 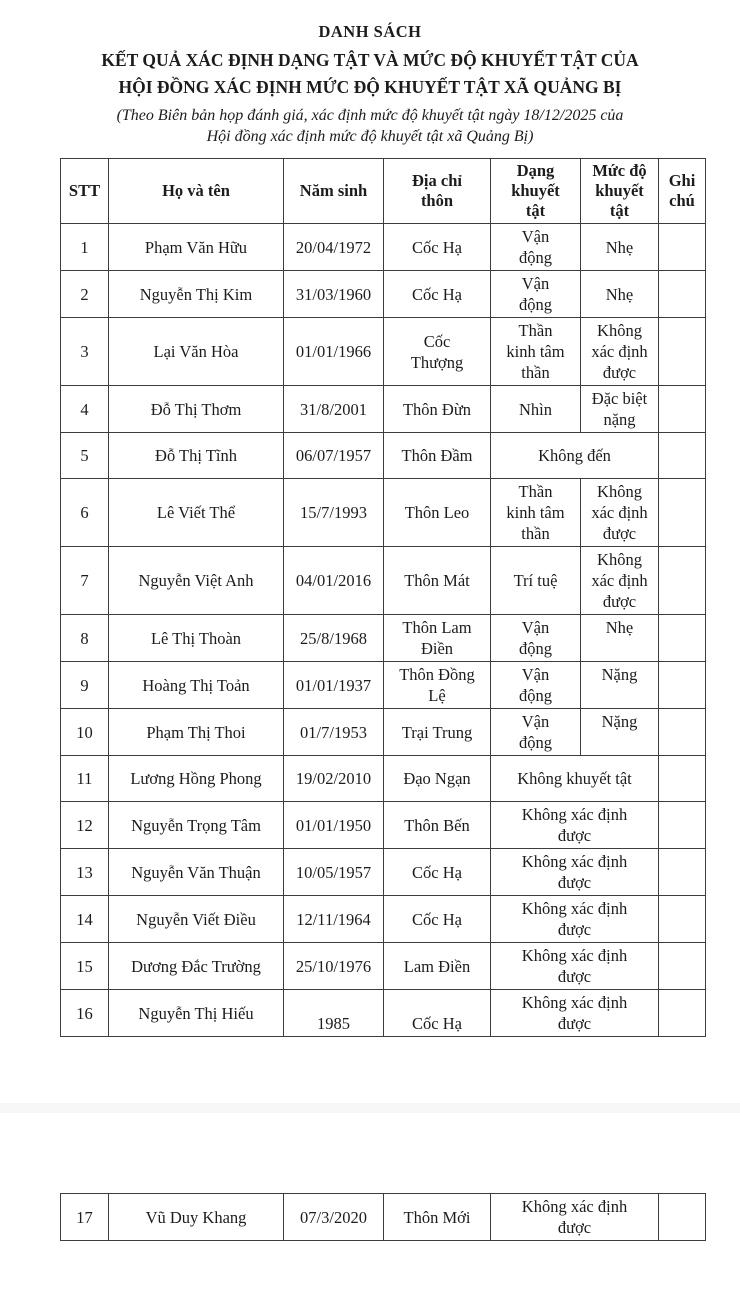 What do you see at coordinates (437, 409) in the screenshot?
I see `cell-address: Thôn Đừn` at bounding box center [437, 409].